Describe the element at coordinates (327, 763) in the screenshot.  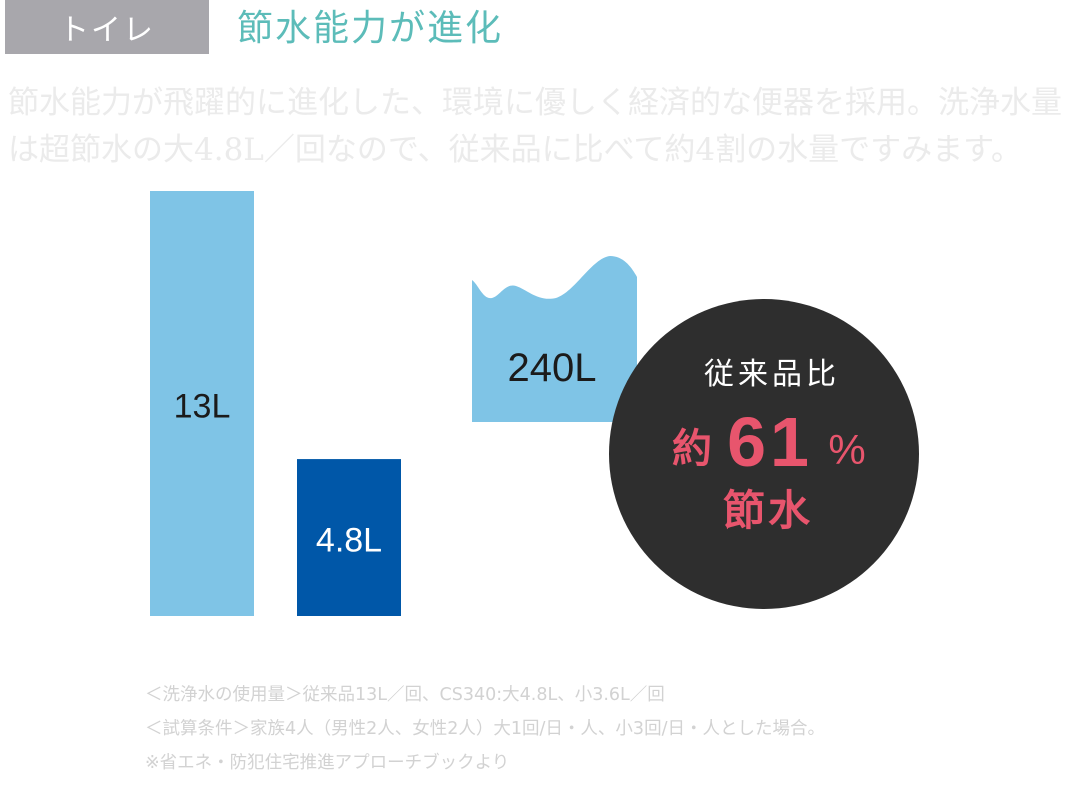
I see `footnote-3: ※省エネ・防犯住宅推進アプローチブックより` at that location.